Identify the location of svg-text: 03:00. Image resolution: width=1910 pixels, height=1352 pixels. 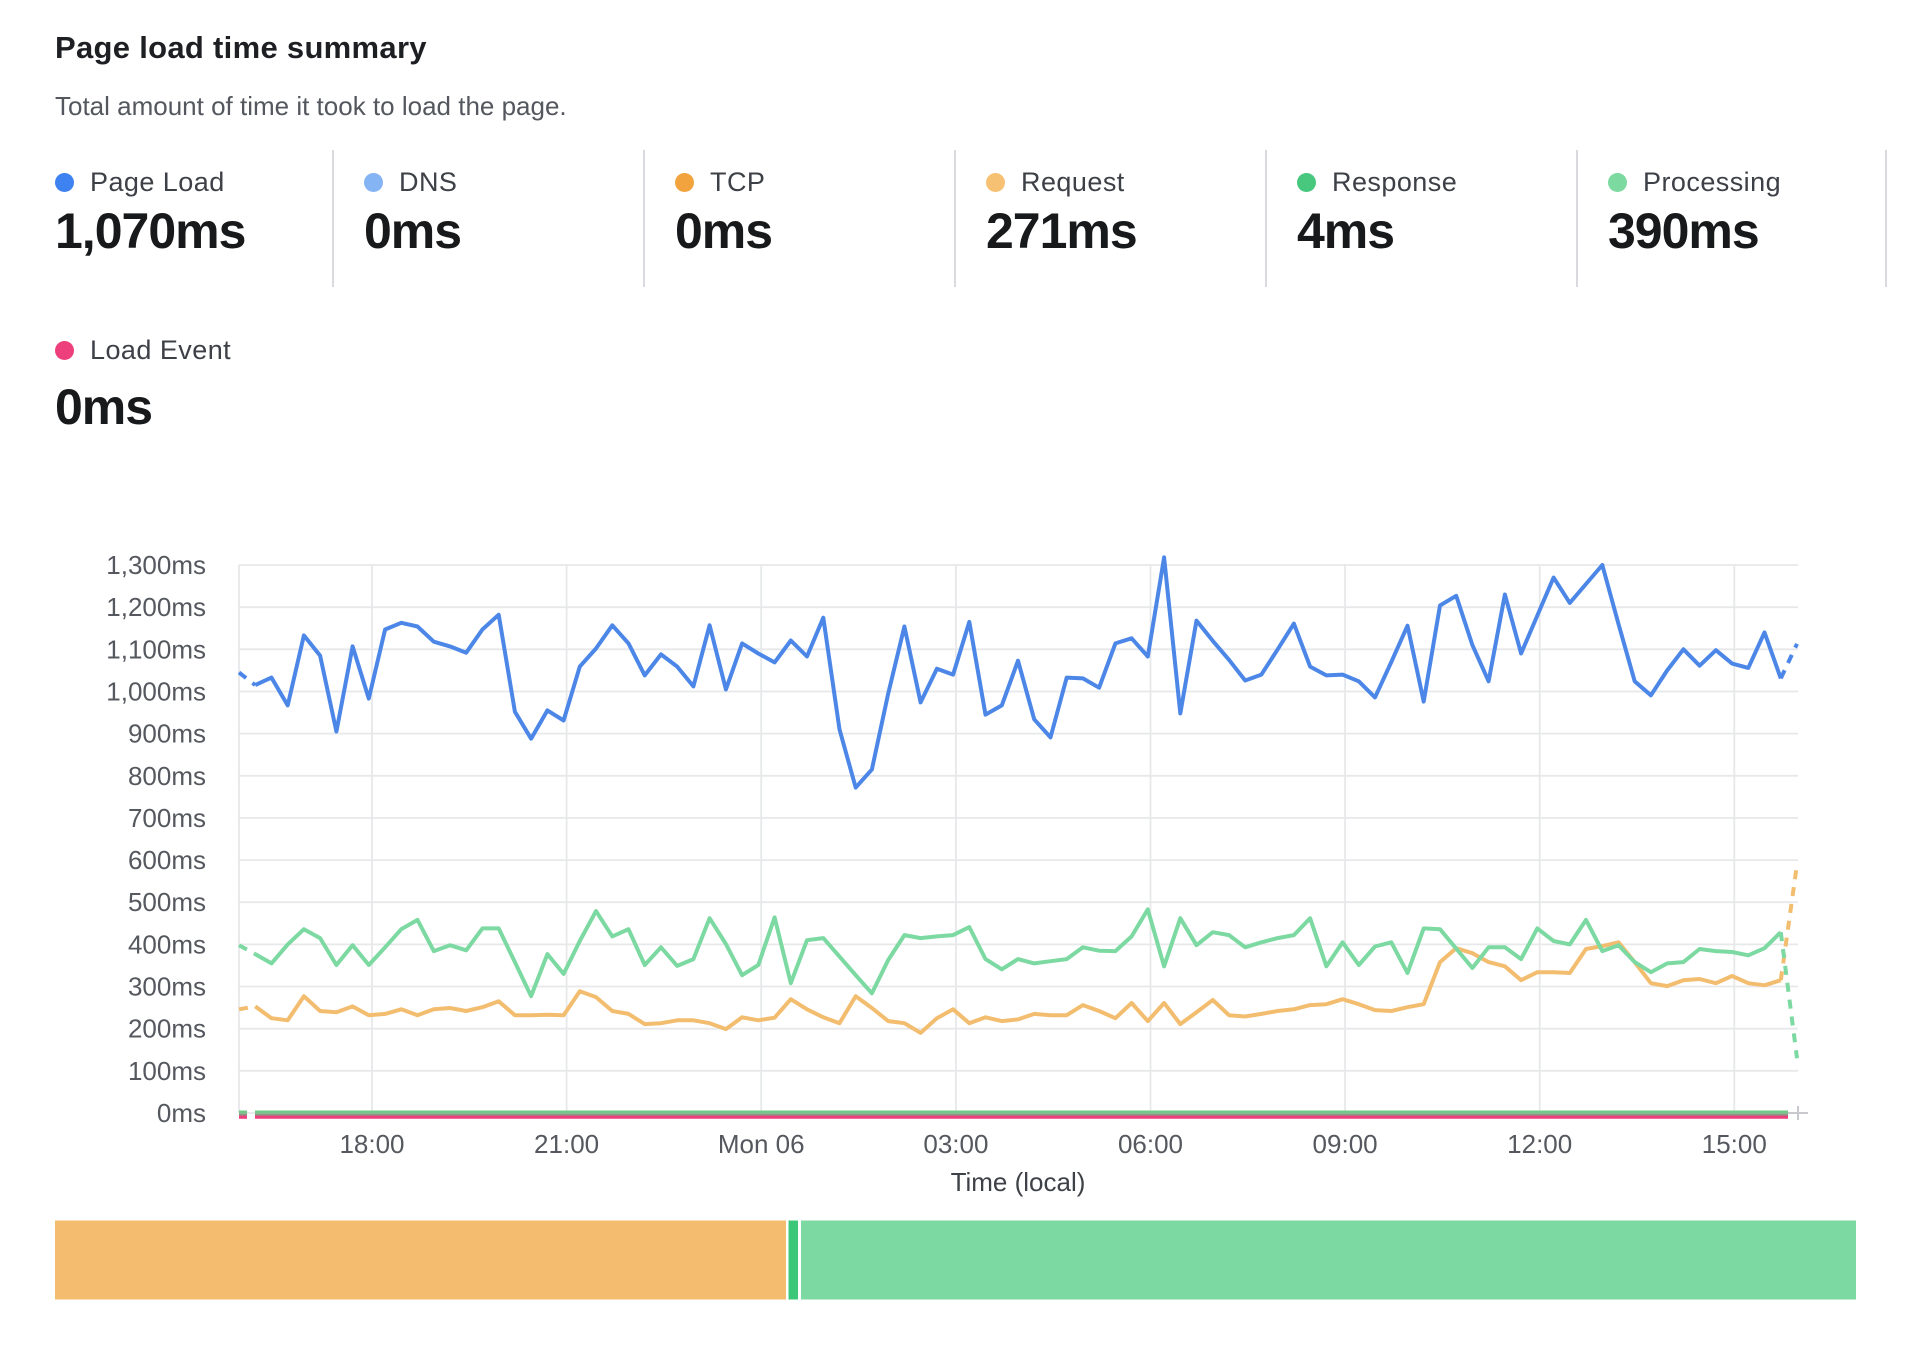
(955, 1144).